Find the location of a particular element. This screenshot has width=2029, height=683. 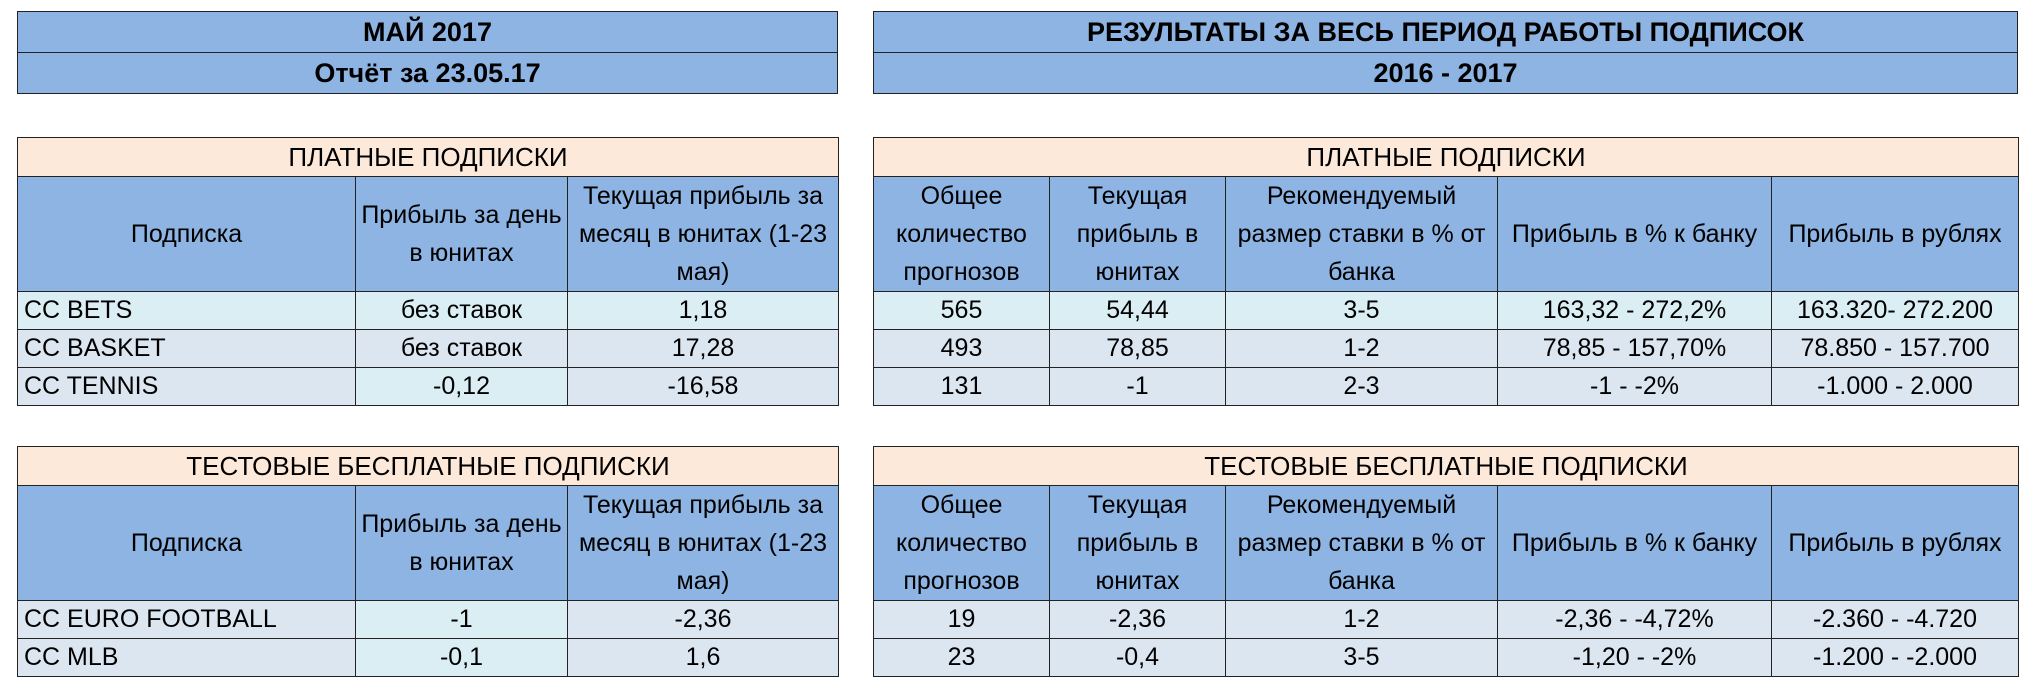

profit-percent: -1 - -2% is located at coordinates (1634, 386).